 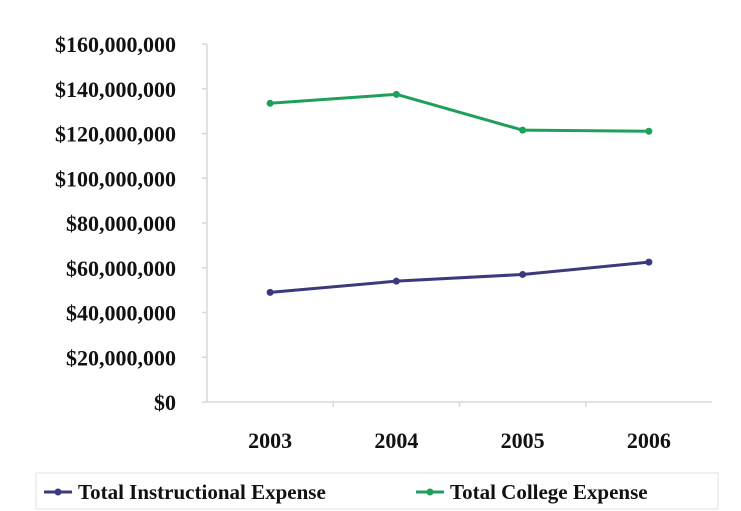 I want to click on legend-item: Total Instructional Expense, so click(x=185, y=492).